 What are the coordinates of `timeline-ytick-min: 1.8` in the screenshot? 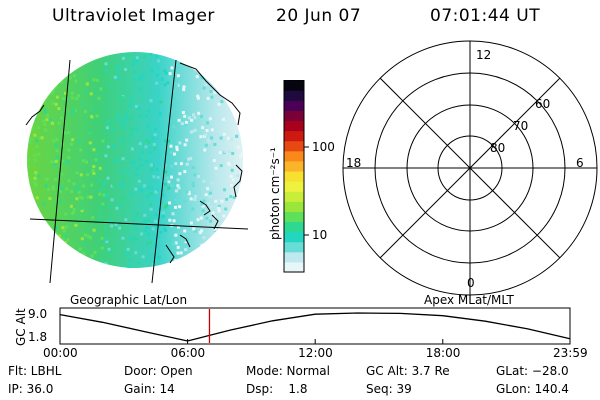 It's located at (37, 337).